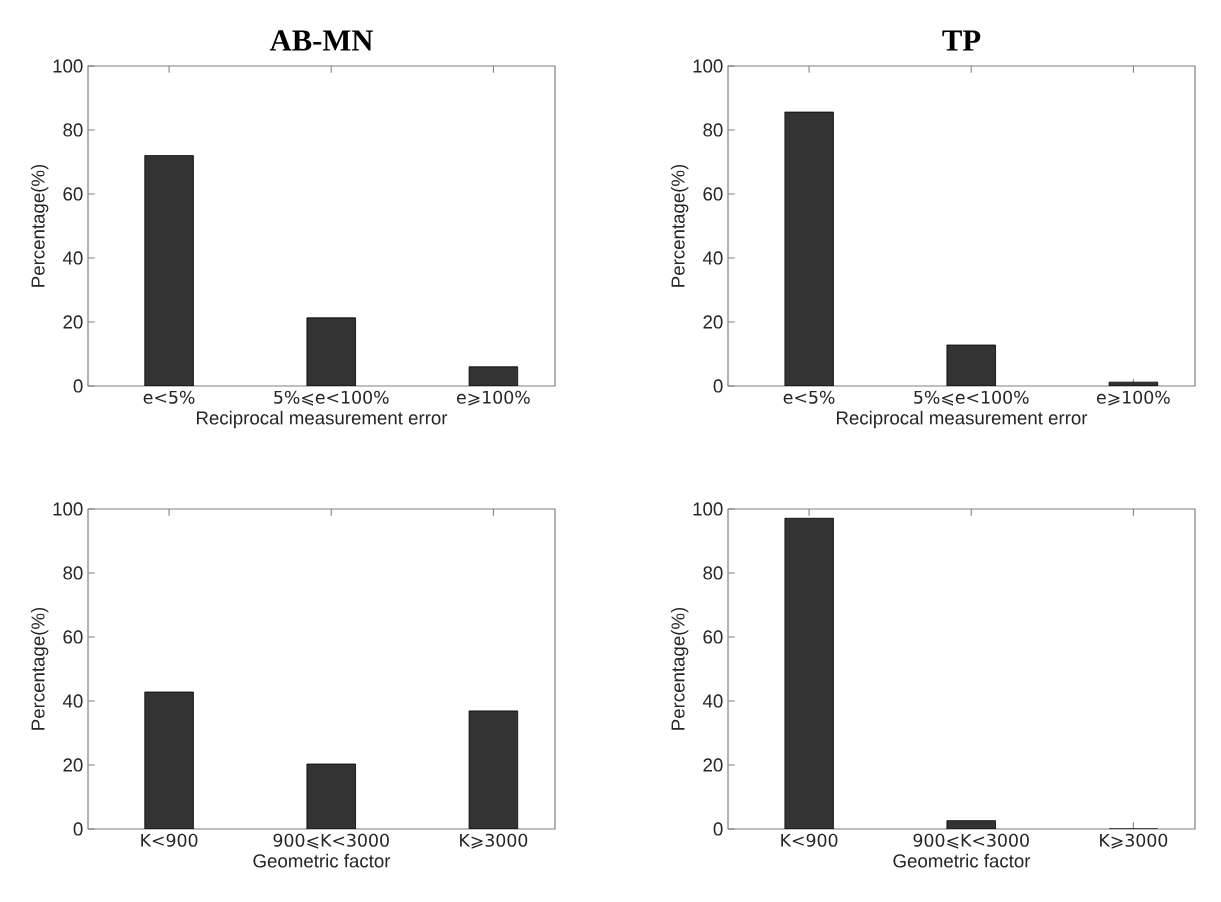  I want to click on chart-title: TP, so click(961, 40).